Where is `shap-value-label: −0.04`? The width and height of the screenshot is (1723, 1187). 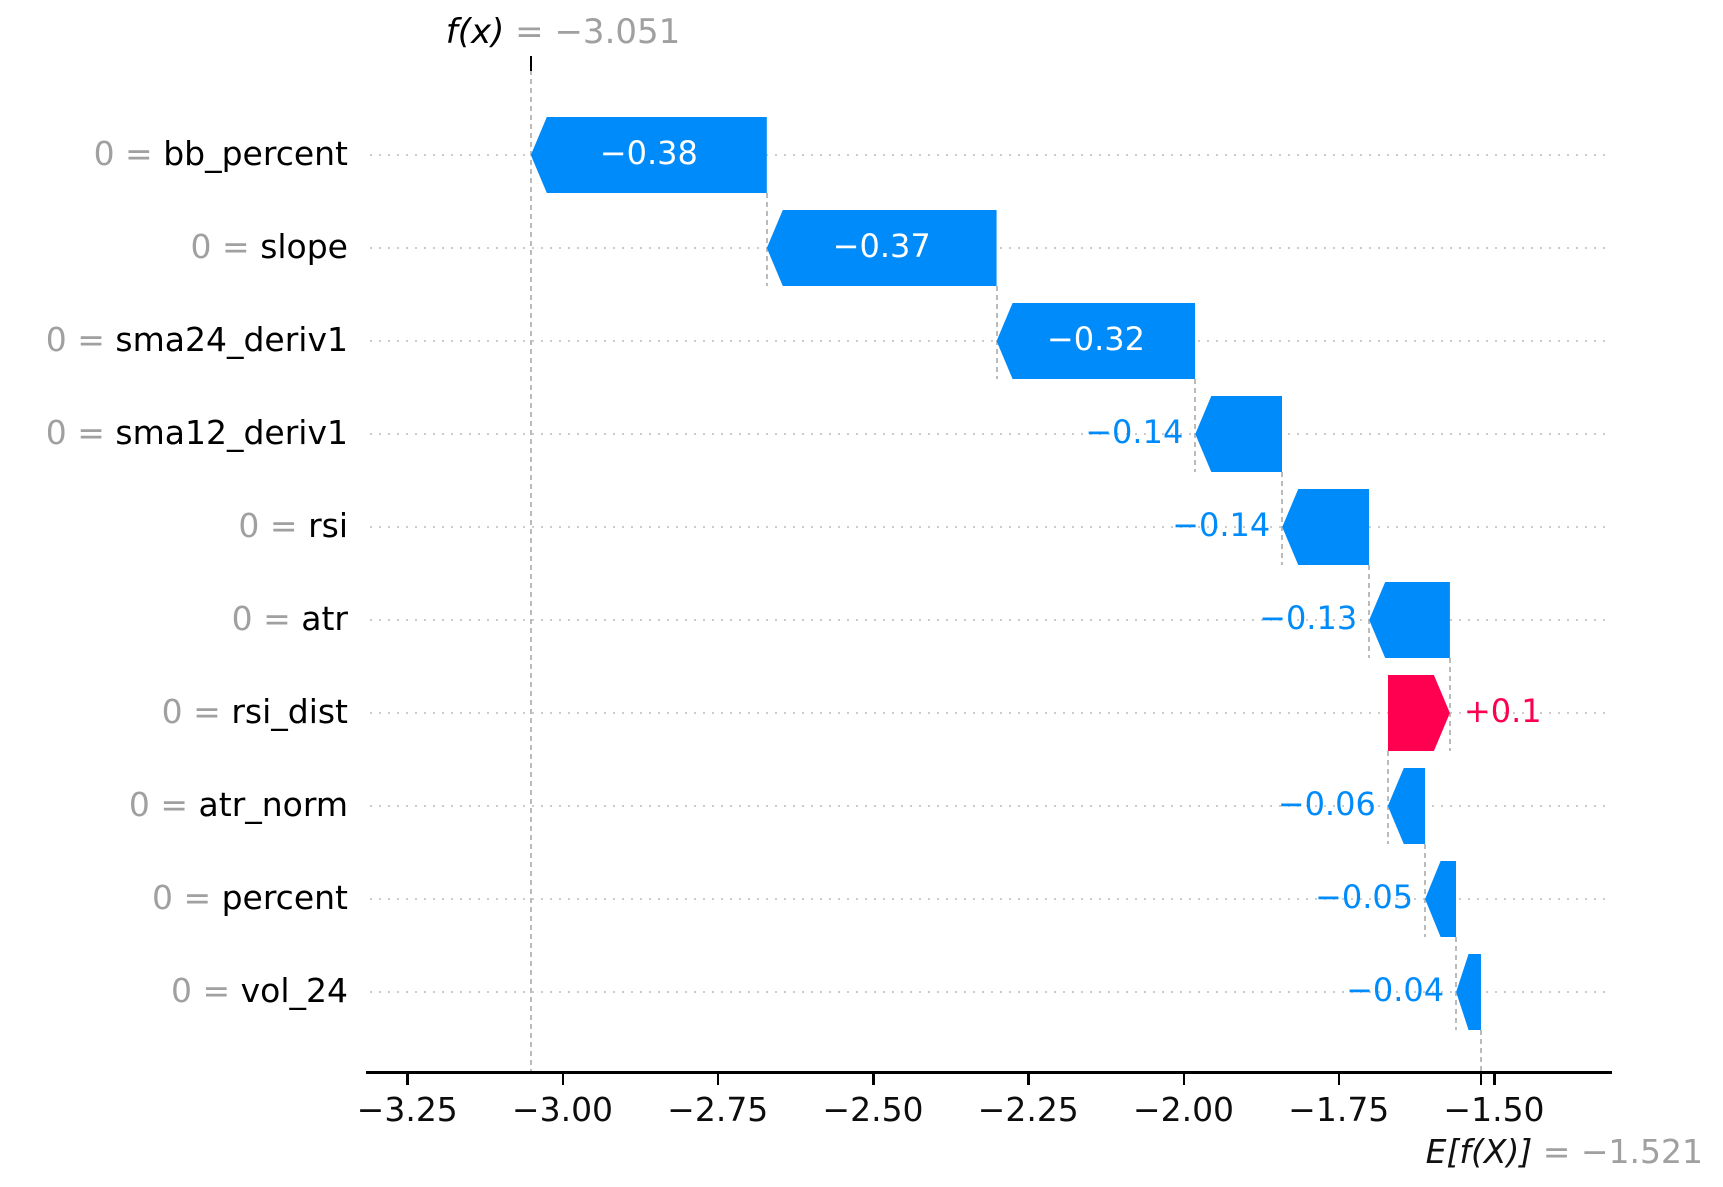 shap-value-label: −0.04 is located at coordinates (1395, 990).